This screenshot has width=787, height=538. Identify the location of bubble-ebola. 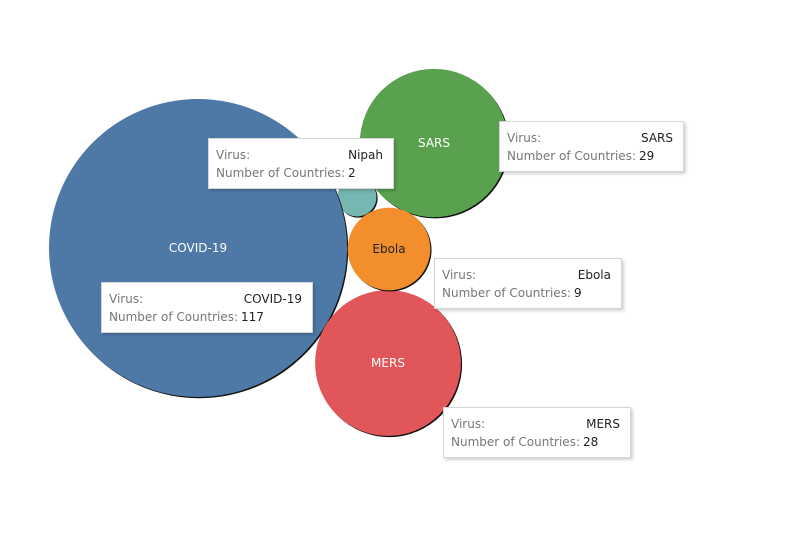
(389, 249).